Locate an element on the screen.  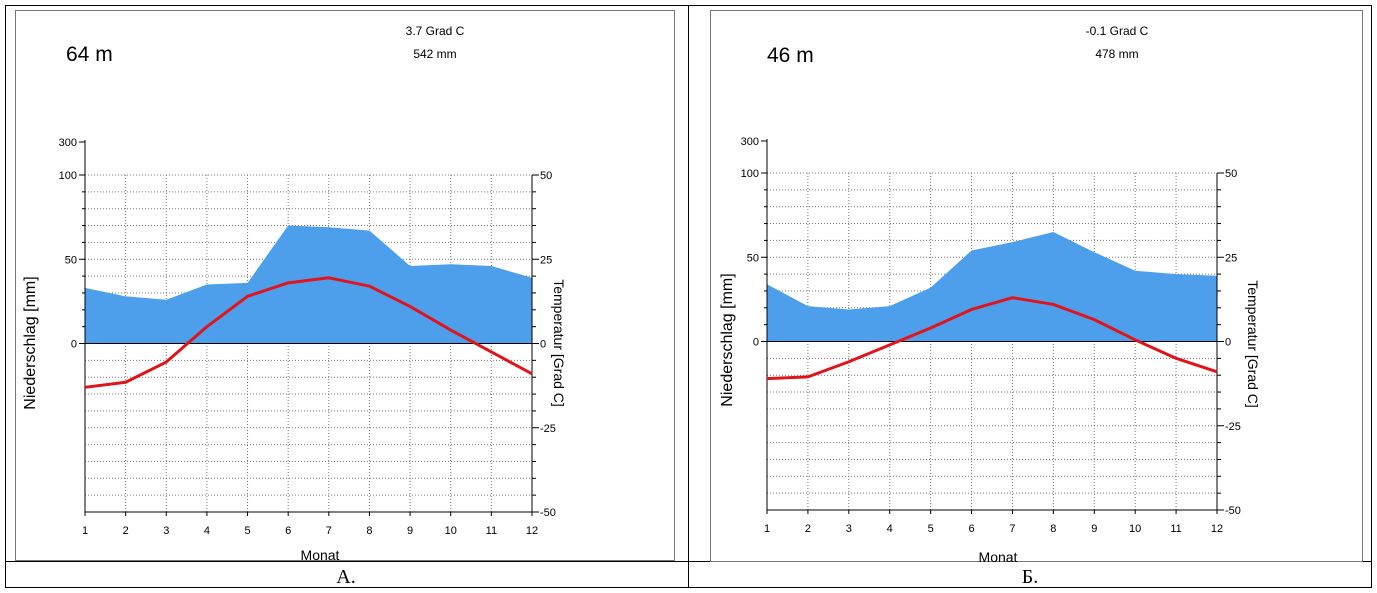
chart-b-x-tick-label: 1 is located at coordinates (767, 529).